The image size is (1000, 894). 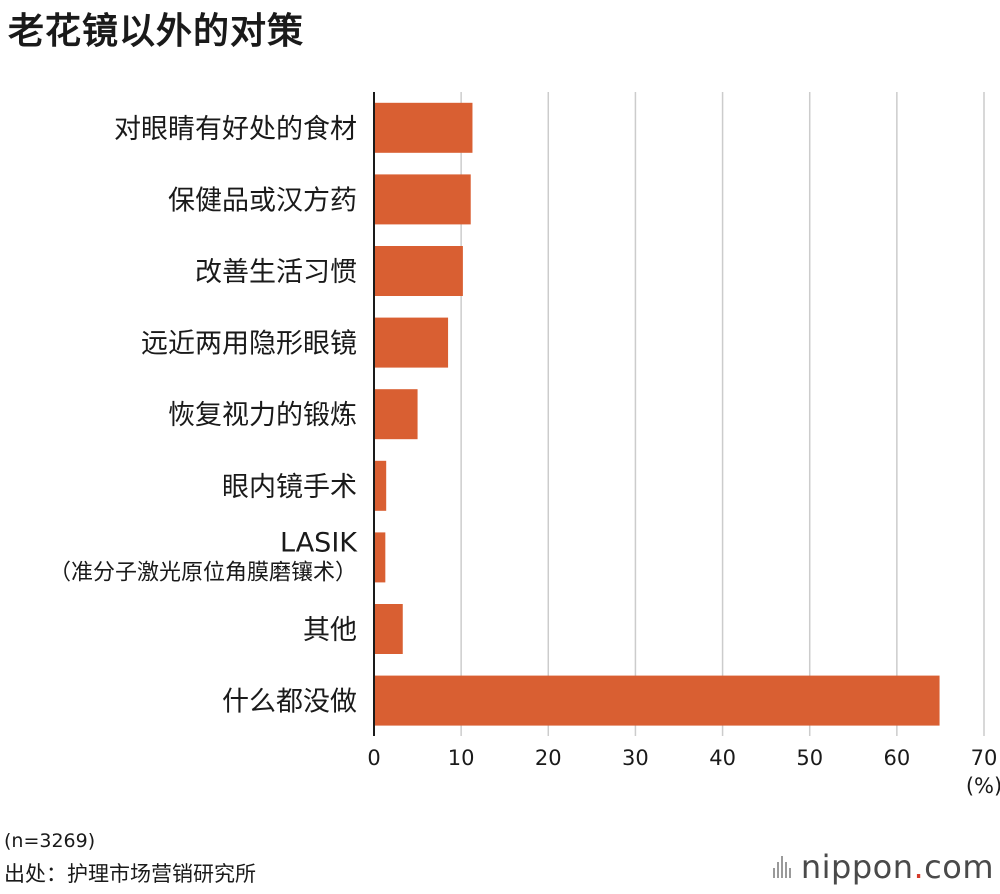 What do you see at coordinates (635, 758) in the screenshot?
I see `x-tick-label: 30` at bounding box center [635, 758].